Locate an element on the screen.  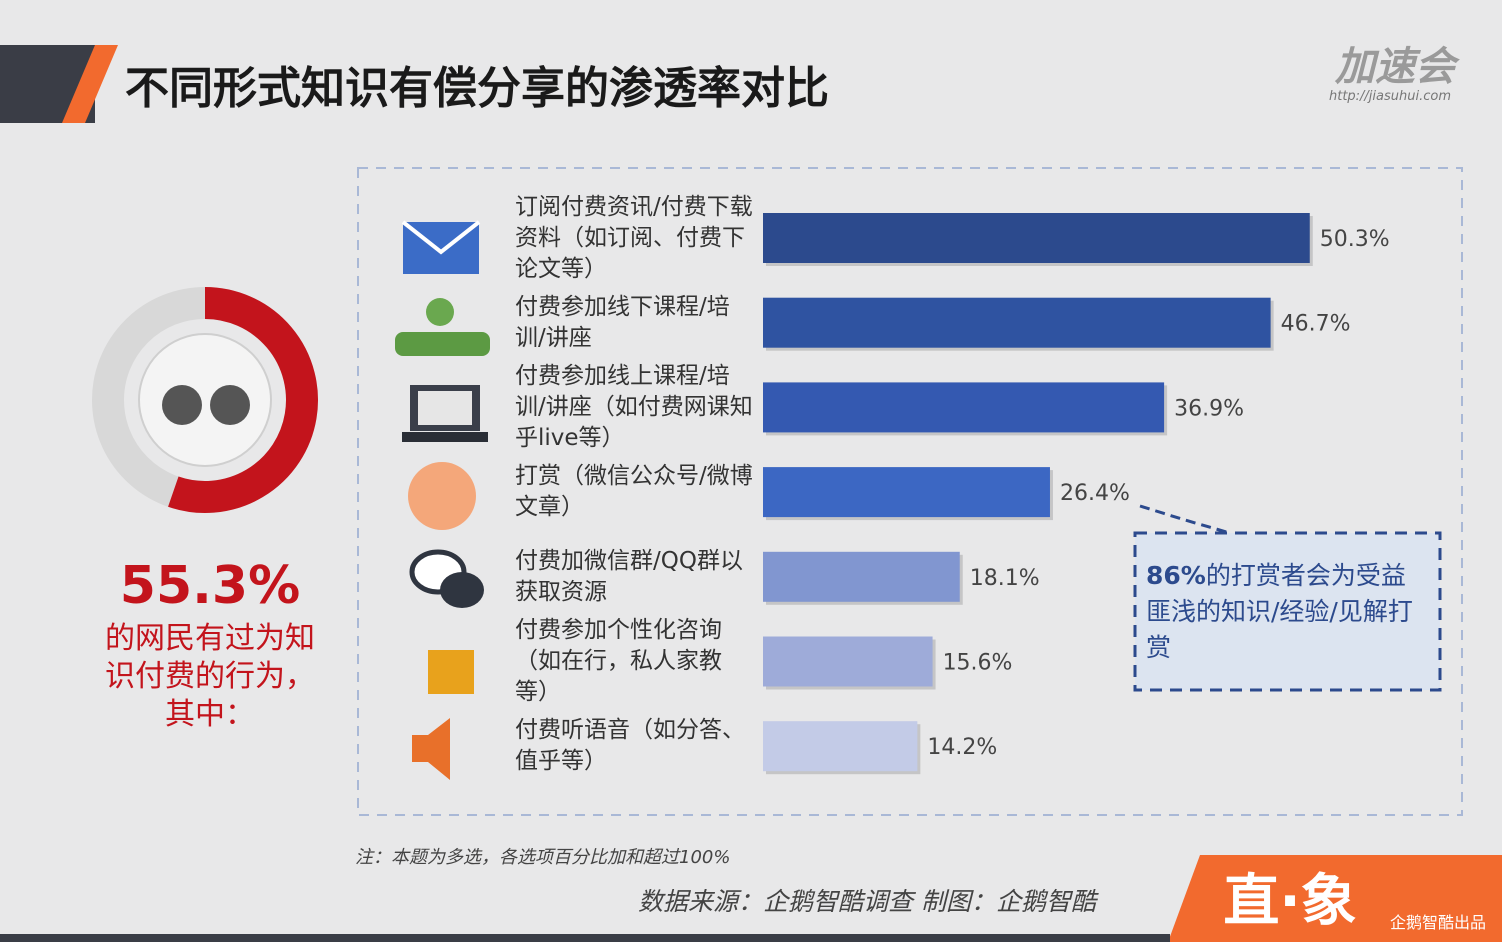
consult-icon is located at coordinates (451, 672).